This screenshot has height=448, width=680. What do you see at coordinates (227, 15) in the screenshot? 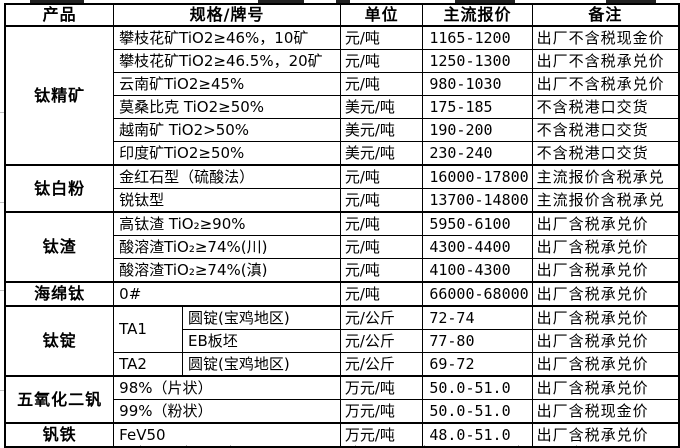
I see `col-header-spec: 规格/牌号` at bounding box center [227, 15].